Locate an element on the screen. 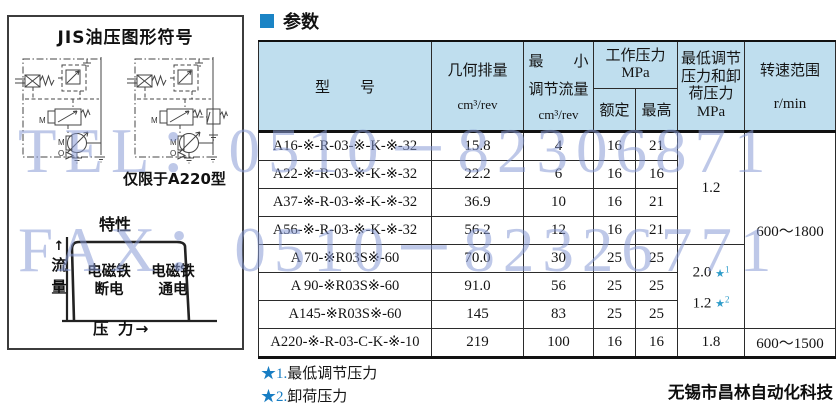 The width and height of the screenshot is (837, 419). table-row: A22-※-R-03-※-K-※-32 22.2 6 16 16 is located at coordinates (547, 174).